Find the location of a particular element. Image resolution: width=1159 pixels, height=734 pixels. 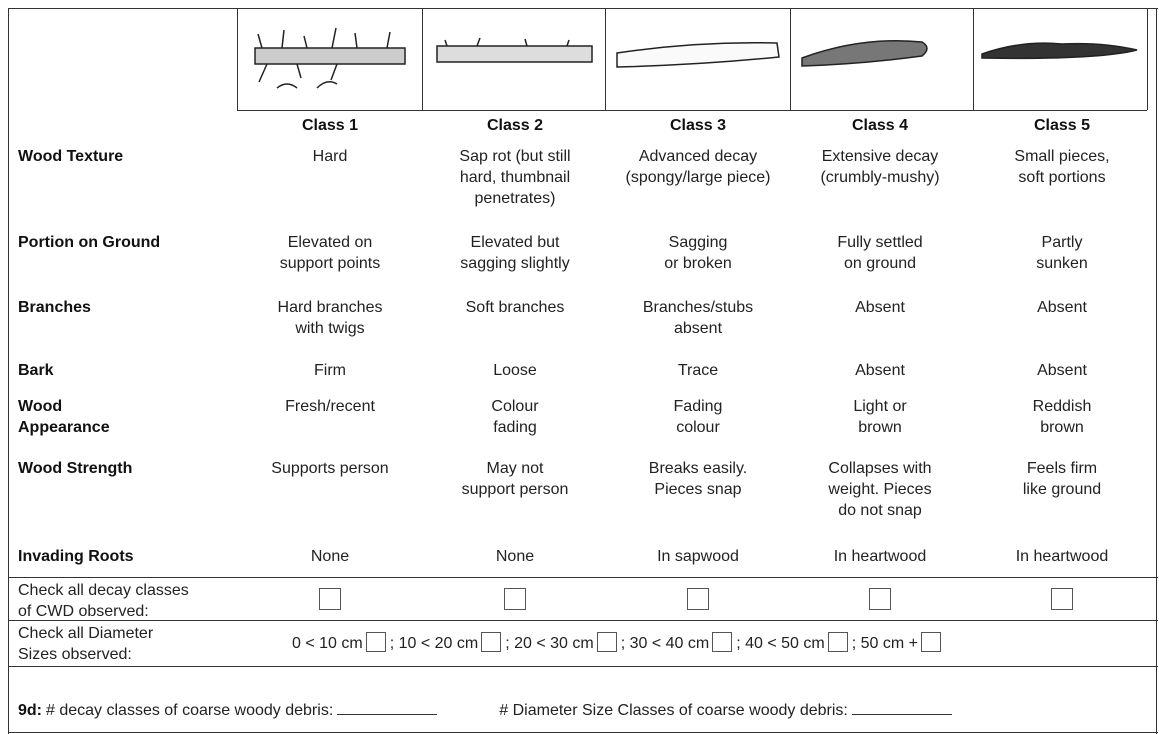

row-label: Portion on Ground is located at coordinates (89, 242).